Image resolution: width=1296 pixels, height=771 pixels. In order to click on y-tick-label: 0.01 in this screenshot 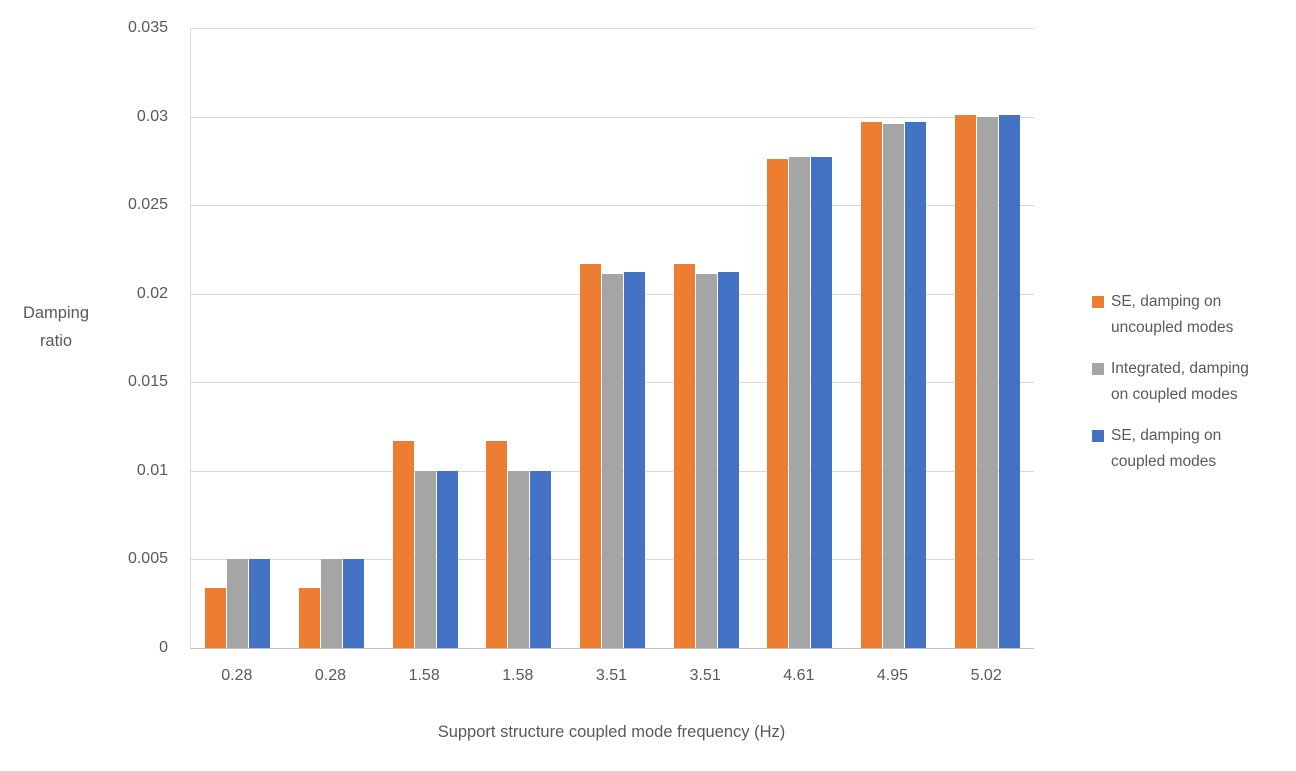, I will do `click(152, 470)`.